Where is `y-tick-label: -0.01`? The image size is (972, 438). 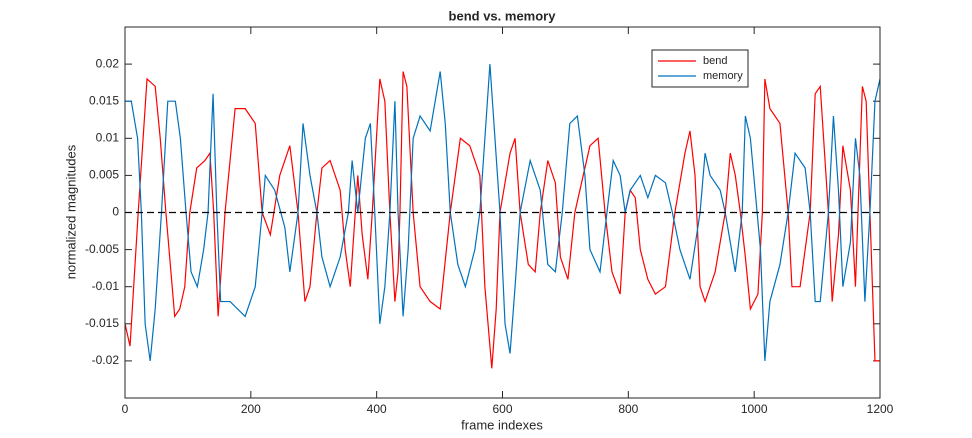
y-tick-label: -0.01 is located at coordinates (106, 286).